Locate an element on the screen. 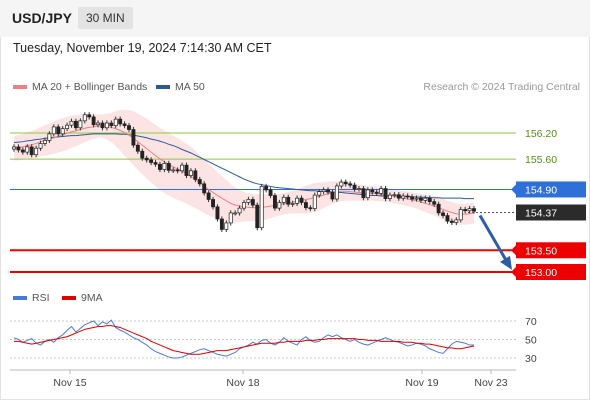  level-tag-153.00 is located at coordinates (551, 272).